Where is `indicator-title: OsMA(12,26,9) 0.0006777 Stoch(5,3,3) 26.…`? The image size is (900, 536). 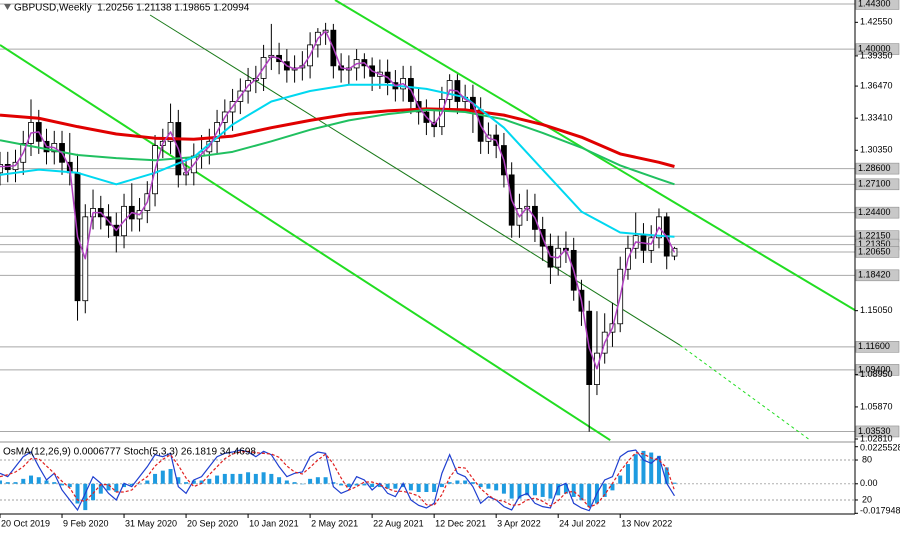 indicator-title: OsMA(12,26,9) 0.0006777 Stoch(5,3,3) 26.… is located at coordinates (129, 452).